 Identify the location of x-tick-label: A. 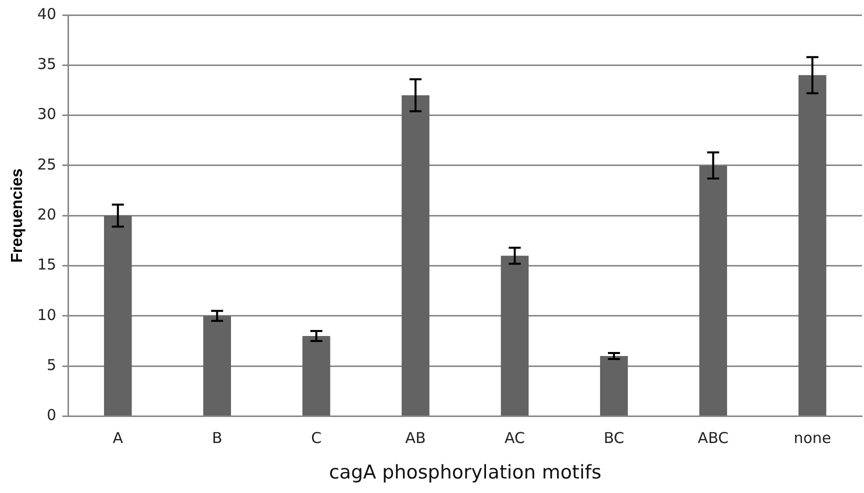
(118, 438).